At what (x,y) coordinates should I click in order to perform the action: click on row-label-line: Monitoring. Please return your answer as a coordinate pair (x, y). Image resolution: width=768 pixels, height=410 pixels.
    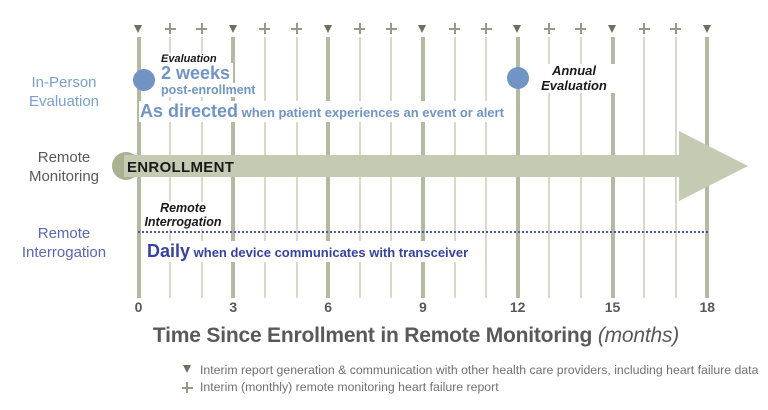
    Looking at the image, I should click on (64, 176).